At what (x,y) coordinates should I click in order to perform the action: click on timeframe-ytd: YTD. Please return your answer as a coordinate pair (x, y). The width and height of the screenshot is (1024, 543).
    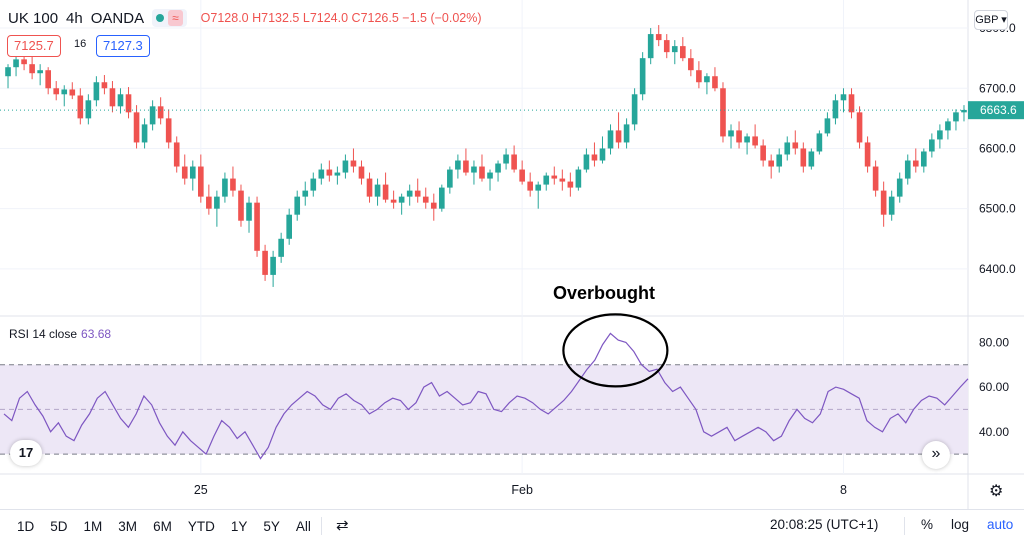
    Looking at the image, I should click on (201, 526).